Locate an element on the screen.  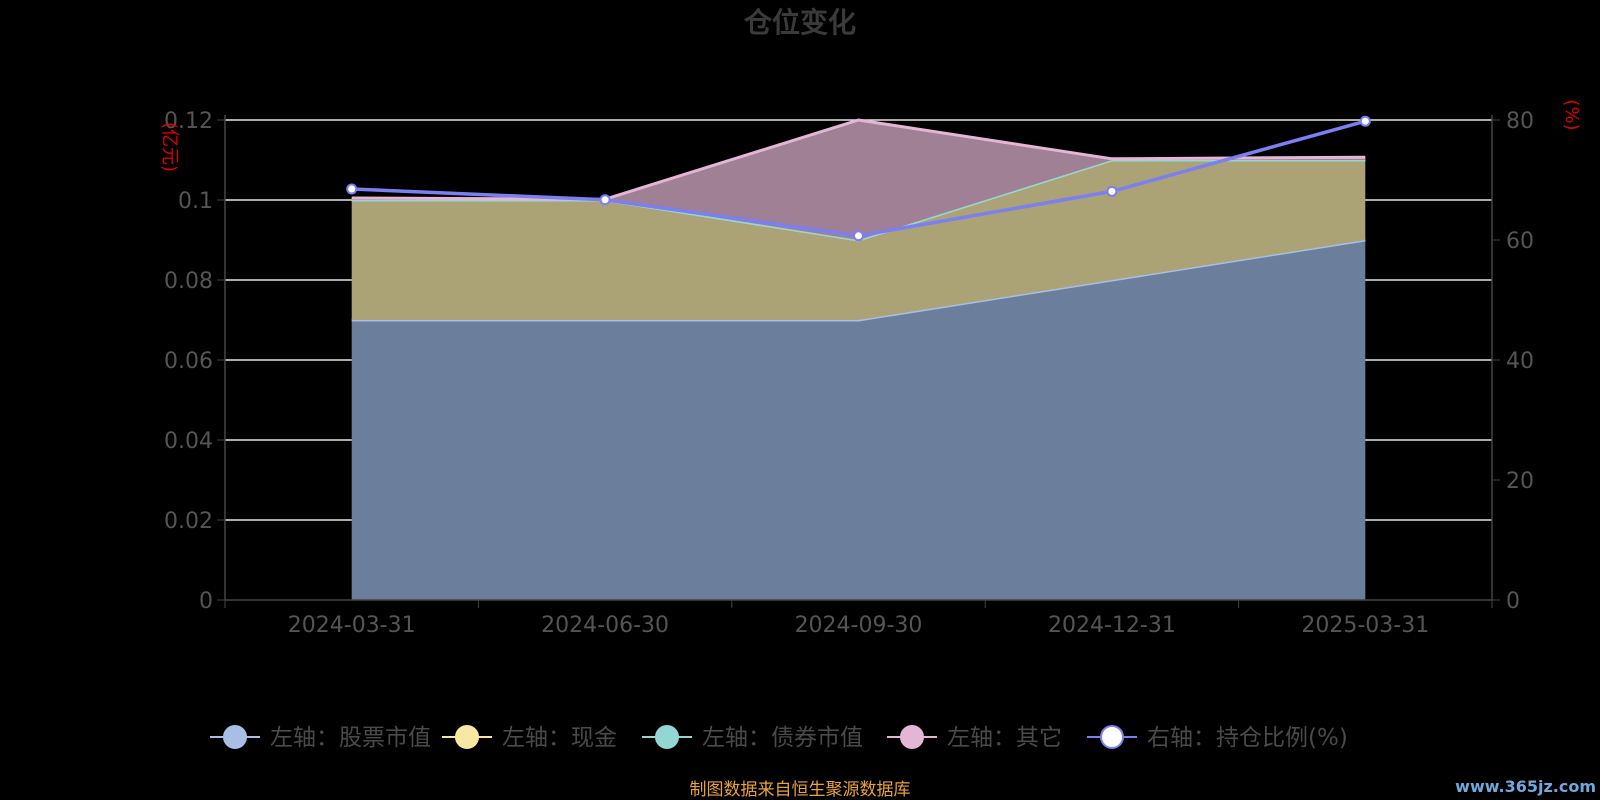
x-tick-label: 2024-06-30 is located at coordinates (605, 625).